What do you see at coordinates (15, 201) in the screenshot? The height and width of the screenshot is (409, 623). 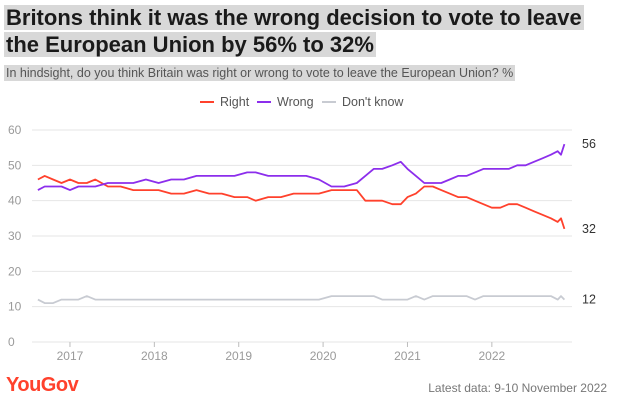 I see `y-tick-label-40: 40` at bounding box center [15, 201].